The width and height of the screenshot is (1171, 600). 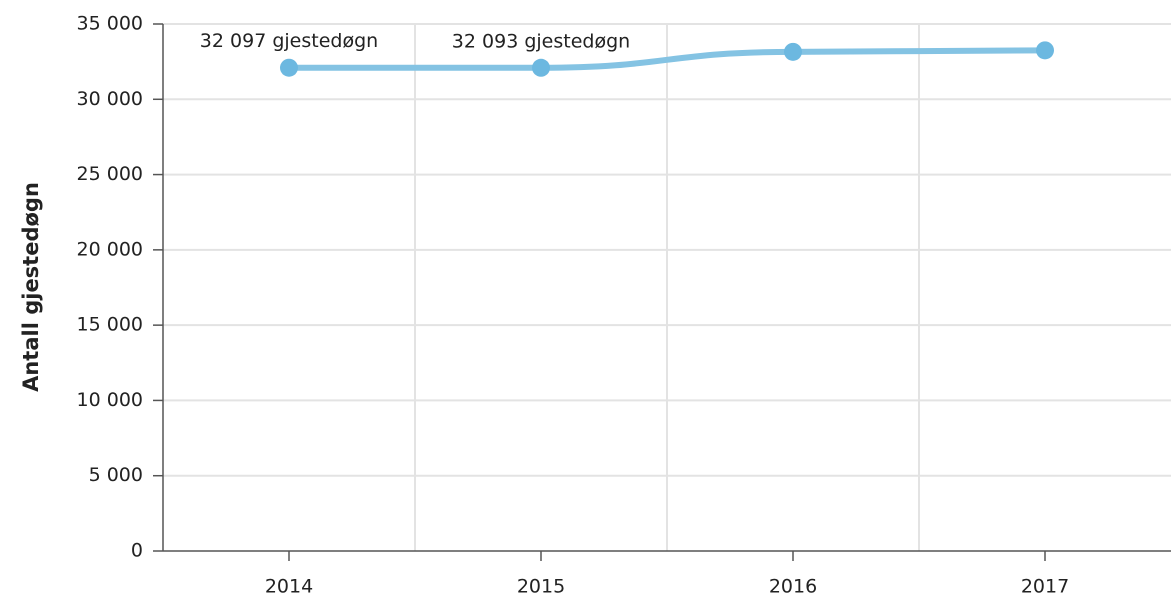 What do you see at coordinates (289, 587) in the screenshot?
I see `x-tick-label: 2014` at bounding box center [289, 587].